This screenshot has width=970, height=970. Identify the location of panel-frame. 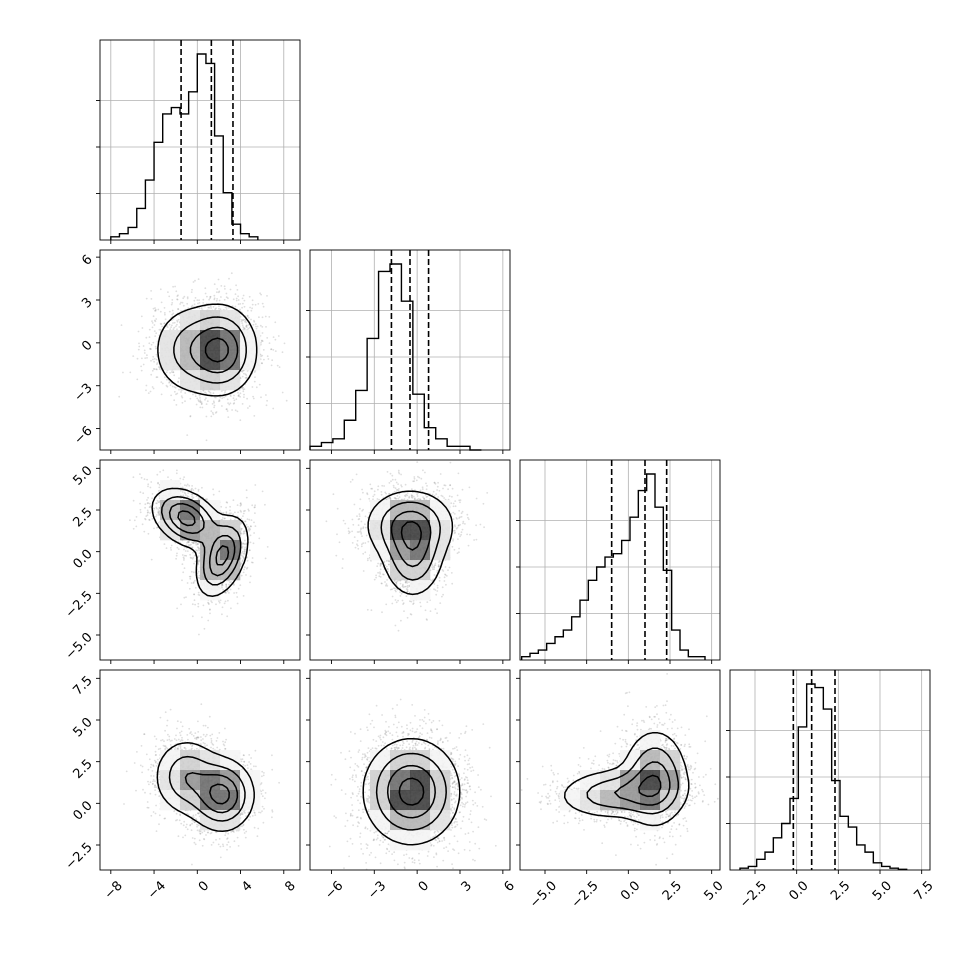
(830, 770).